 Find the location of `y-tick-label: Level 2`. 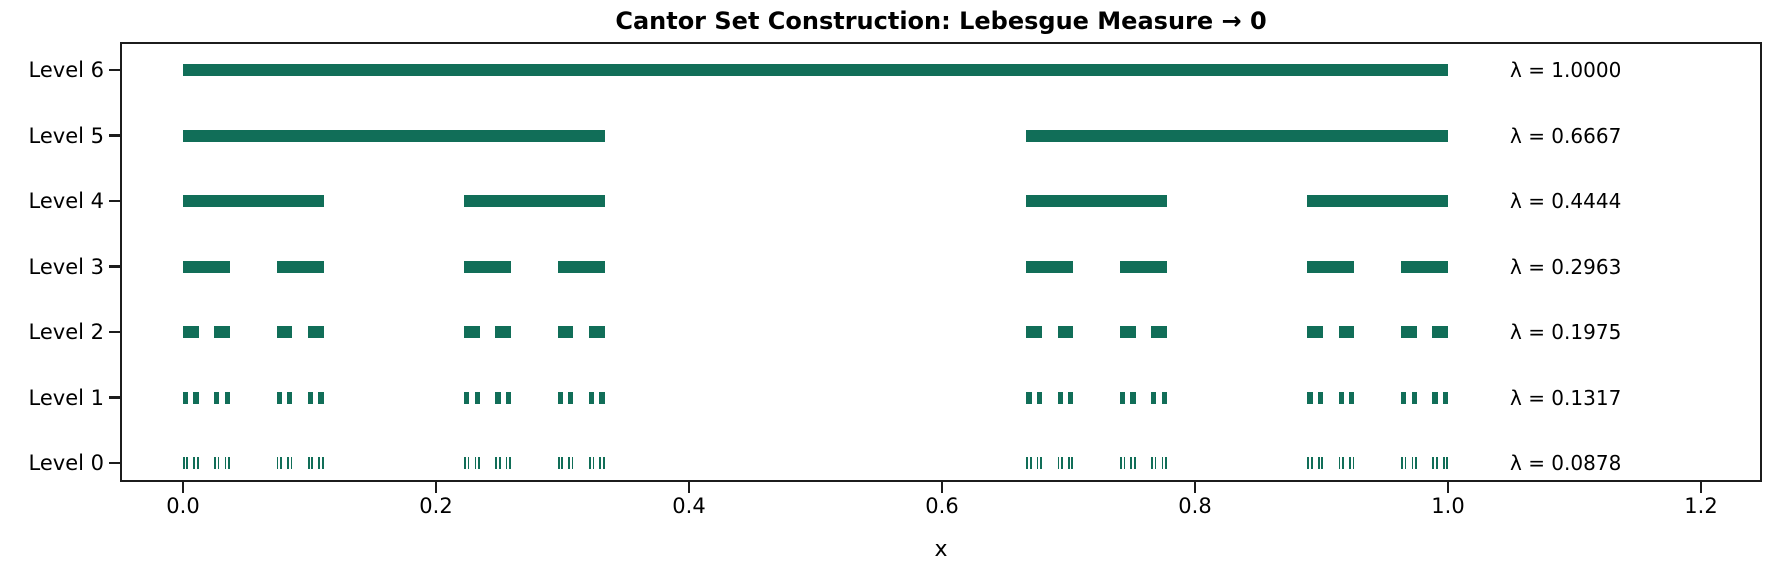

y-tick-label: Level 2 is located at coordinates (66, 332).